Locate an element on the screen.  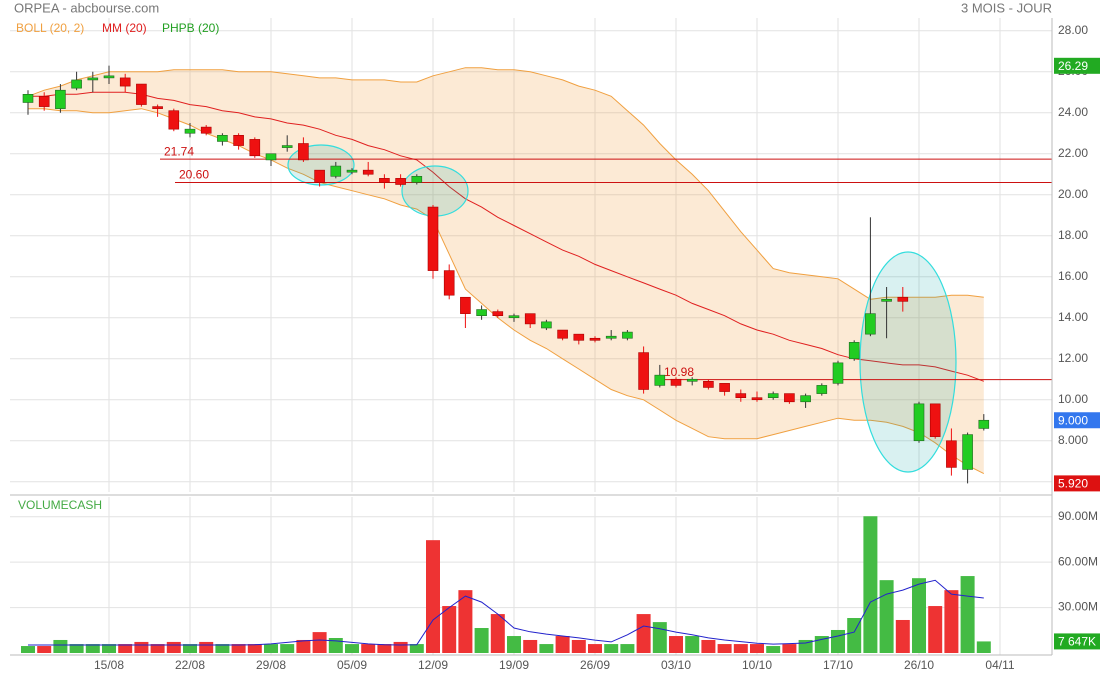
price-marker is located at coordinates (1077, 65).